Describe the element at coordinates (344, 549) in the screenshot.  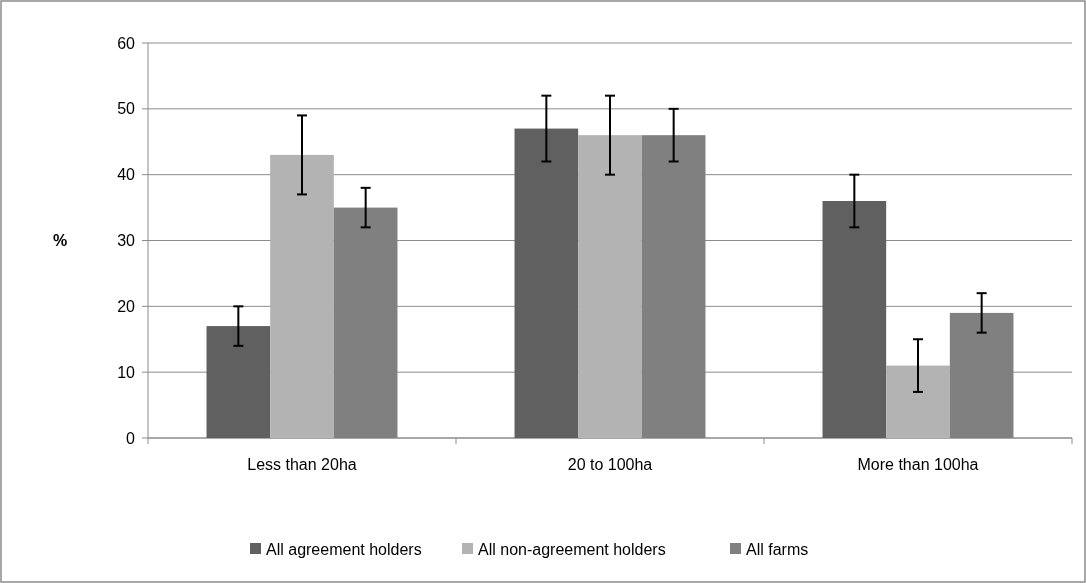
I see `legend-label: All agreement holders` at that location.